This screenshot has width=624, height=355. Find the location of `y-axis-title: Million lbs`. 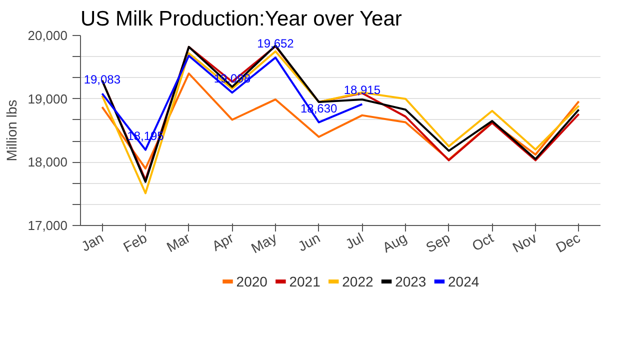

y-axis-title: Million lbs is located at coordinates (12, 131).